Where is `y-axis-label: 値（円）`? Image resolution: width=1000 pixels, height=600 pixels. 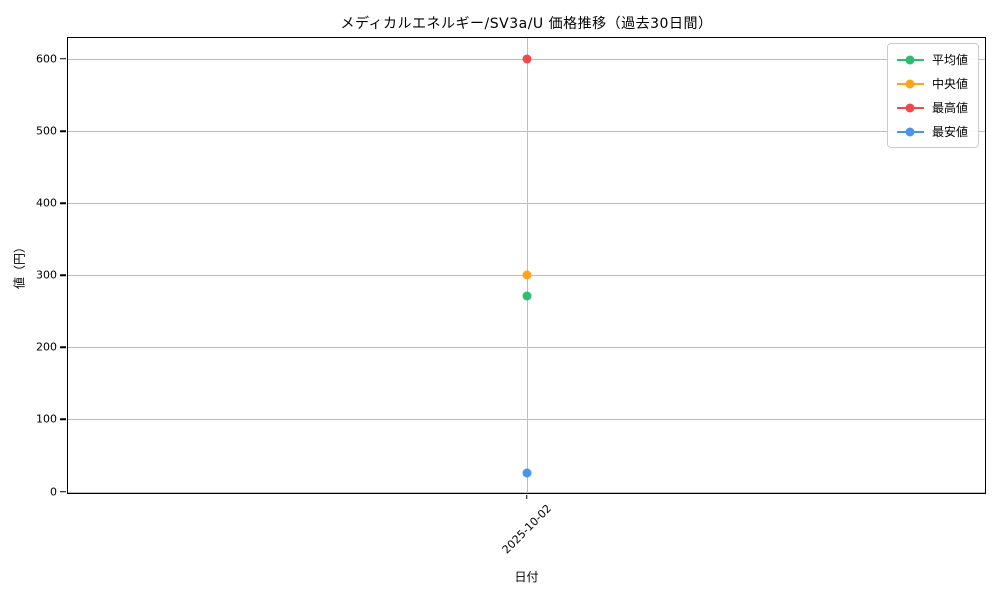
y-axis-label: 値（円） is located at coordinates (19, 265).